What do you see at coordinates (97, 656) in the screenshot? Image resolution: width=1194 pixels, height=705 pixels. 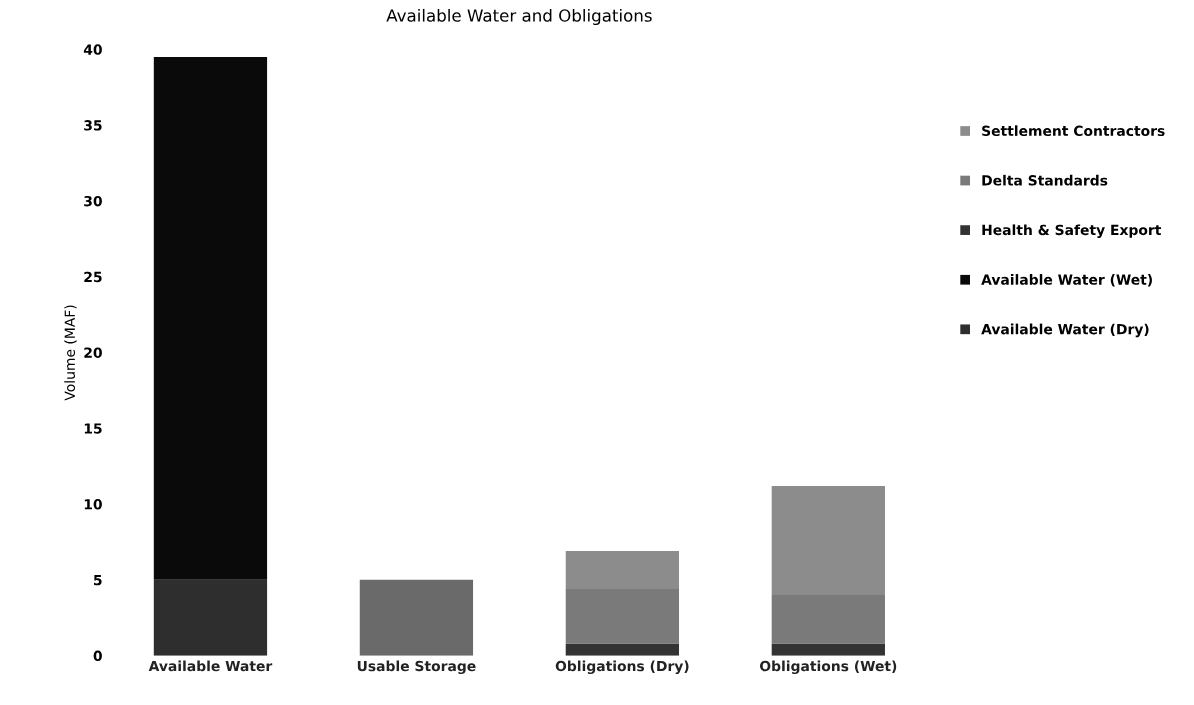 I see `y-tick-label: 0` at bounding box center [97, 656].